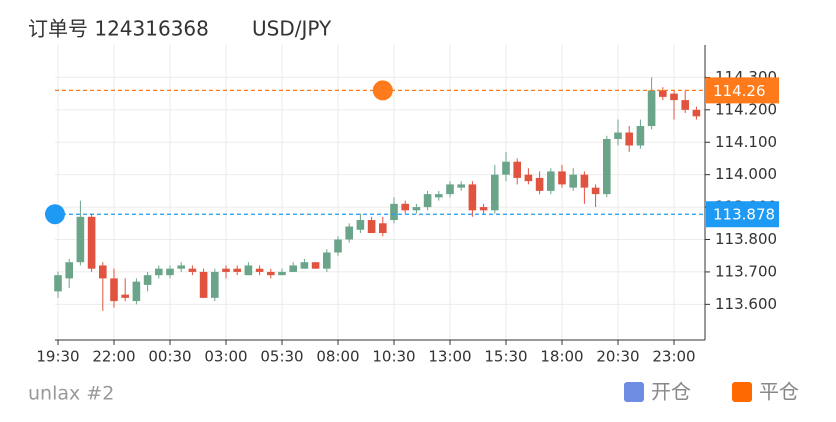 Image resolution: width=836 pixels, height=422 pixels. I want to click on y-tick-label: 114.200, so click(746, 109).